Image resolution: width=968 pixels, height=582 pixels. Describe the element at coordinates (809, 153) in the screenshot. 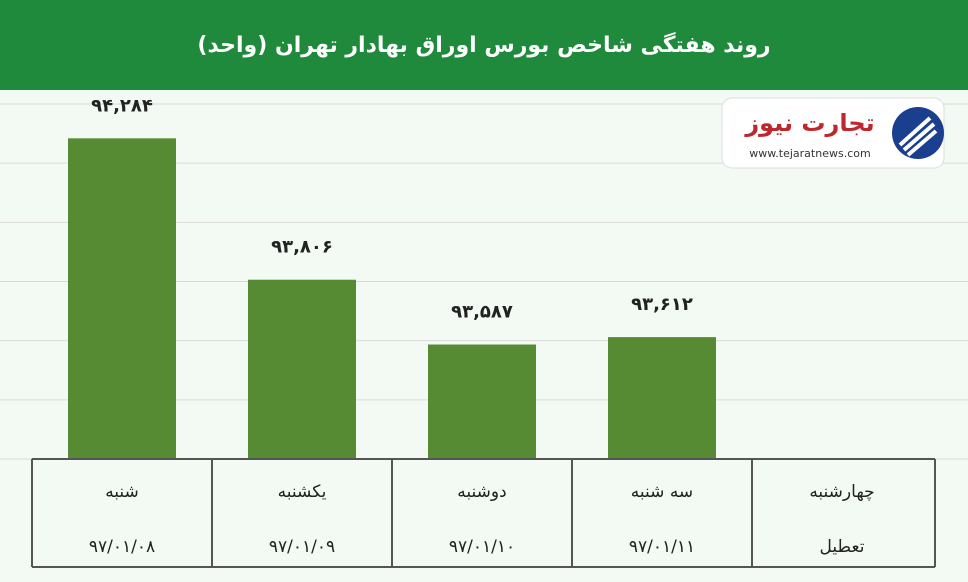

I see `logo-url: www.tejaratnews.com` at that location.